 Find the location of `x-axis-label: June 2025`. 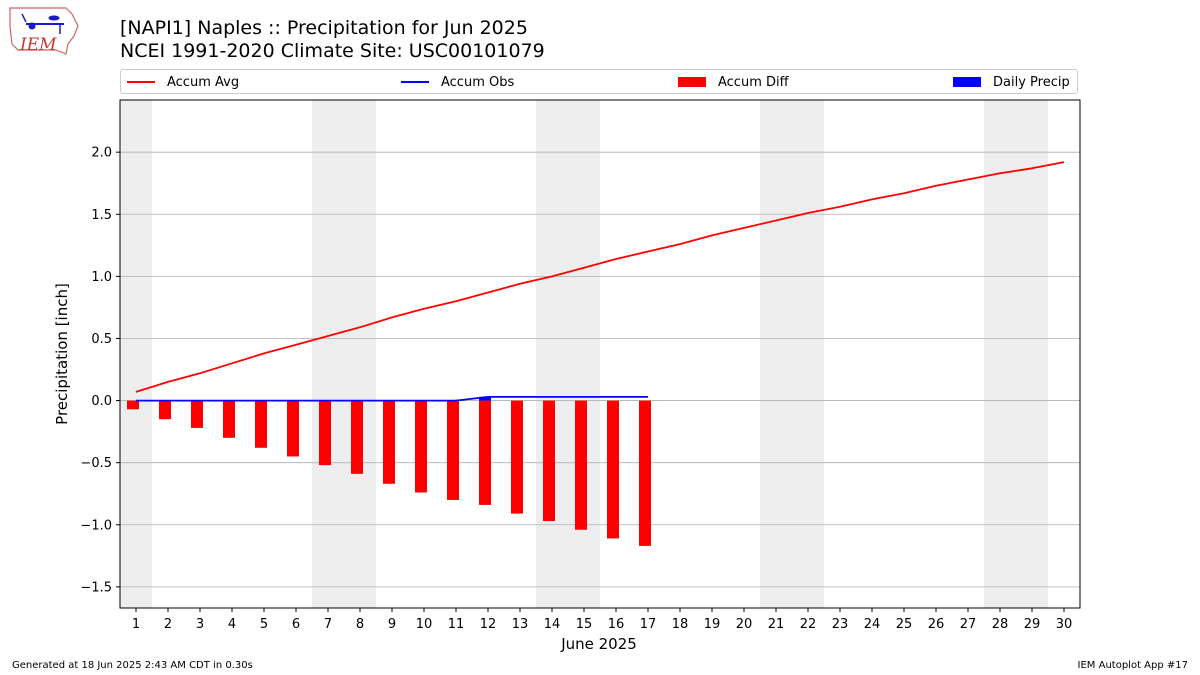

x-axis-label: June 2025 is located at coordinates (598, 644).